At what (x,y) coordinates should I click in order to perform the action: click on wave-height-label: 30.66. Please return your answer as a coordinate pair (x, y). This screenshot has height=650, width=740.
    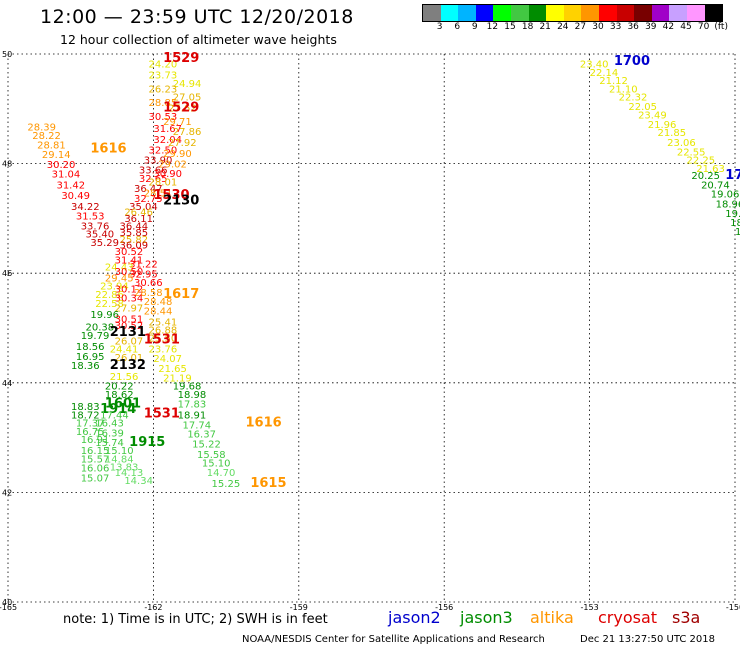
    Looking at the image, I should click on (148, 283).